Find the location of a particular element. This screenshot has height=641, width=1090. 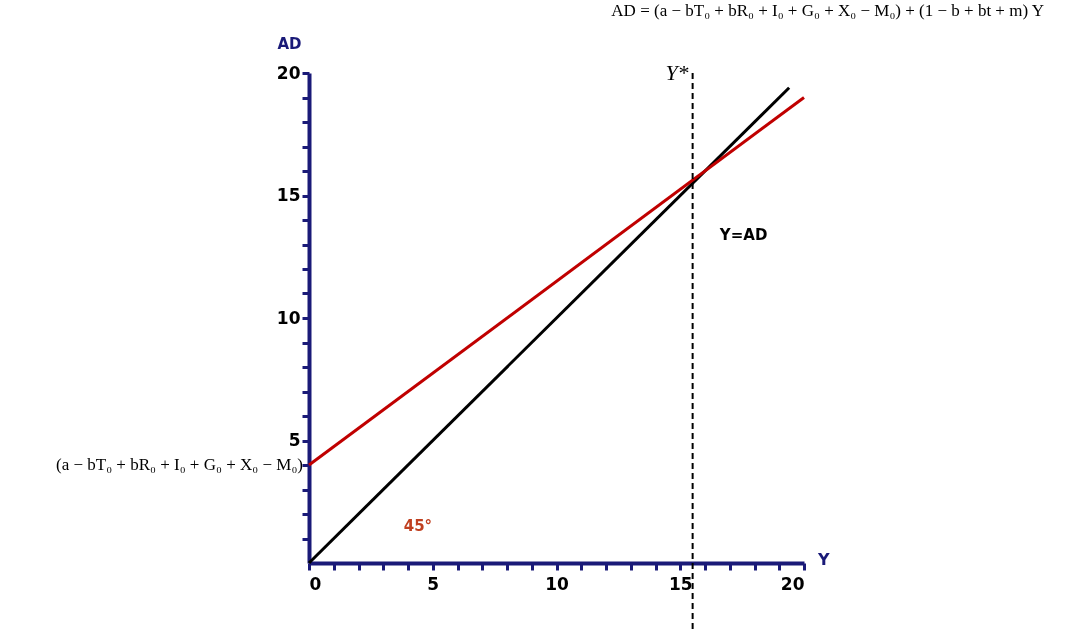

annotation: 45° is located at coordinates (418, 526).